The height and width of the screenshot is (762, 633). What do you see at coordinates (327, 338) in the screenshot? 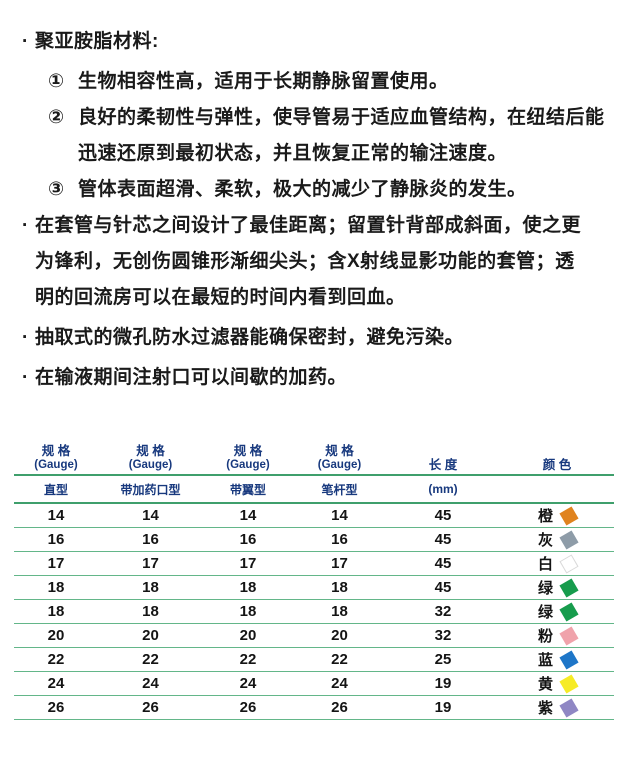
I see `bullet-paragraph: · 抽取式的微孔防水过滤器能确保密封，避免污染。` at bounding box center [327, 338].